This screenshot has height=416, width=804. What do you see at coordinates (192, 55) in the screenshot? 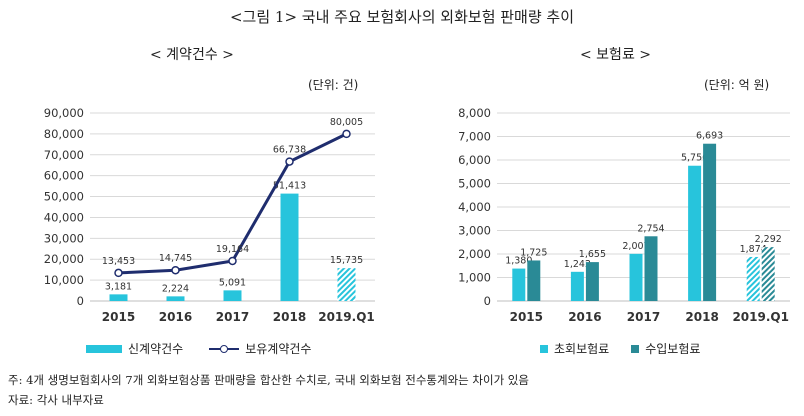
I see `left-chart-subtitle: < 계약건수 >` at bounding box center [192, 55].